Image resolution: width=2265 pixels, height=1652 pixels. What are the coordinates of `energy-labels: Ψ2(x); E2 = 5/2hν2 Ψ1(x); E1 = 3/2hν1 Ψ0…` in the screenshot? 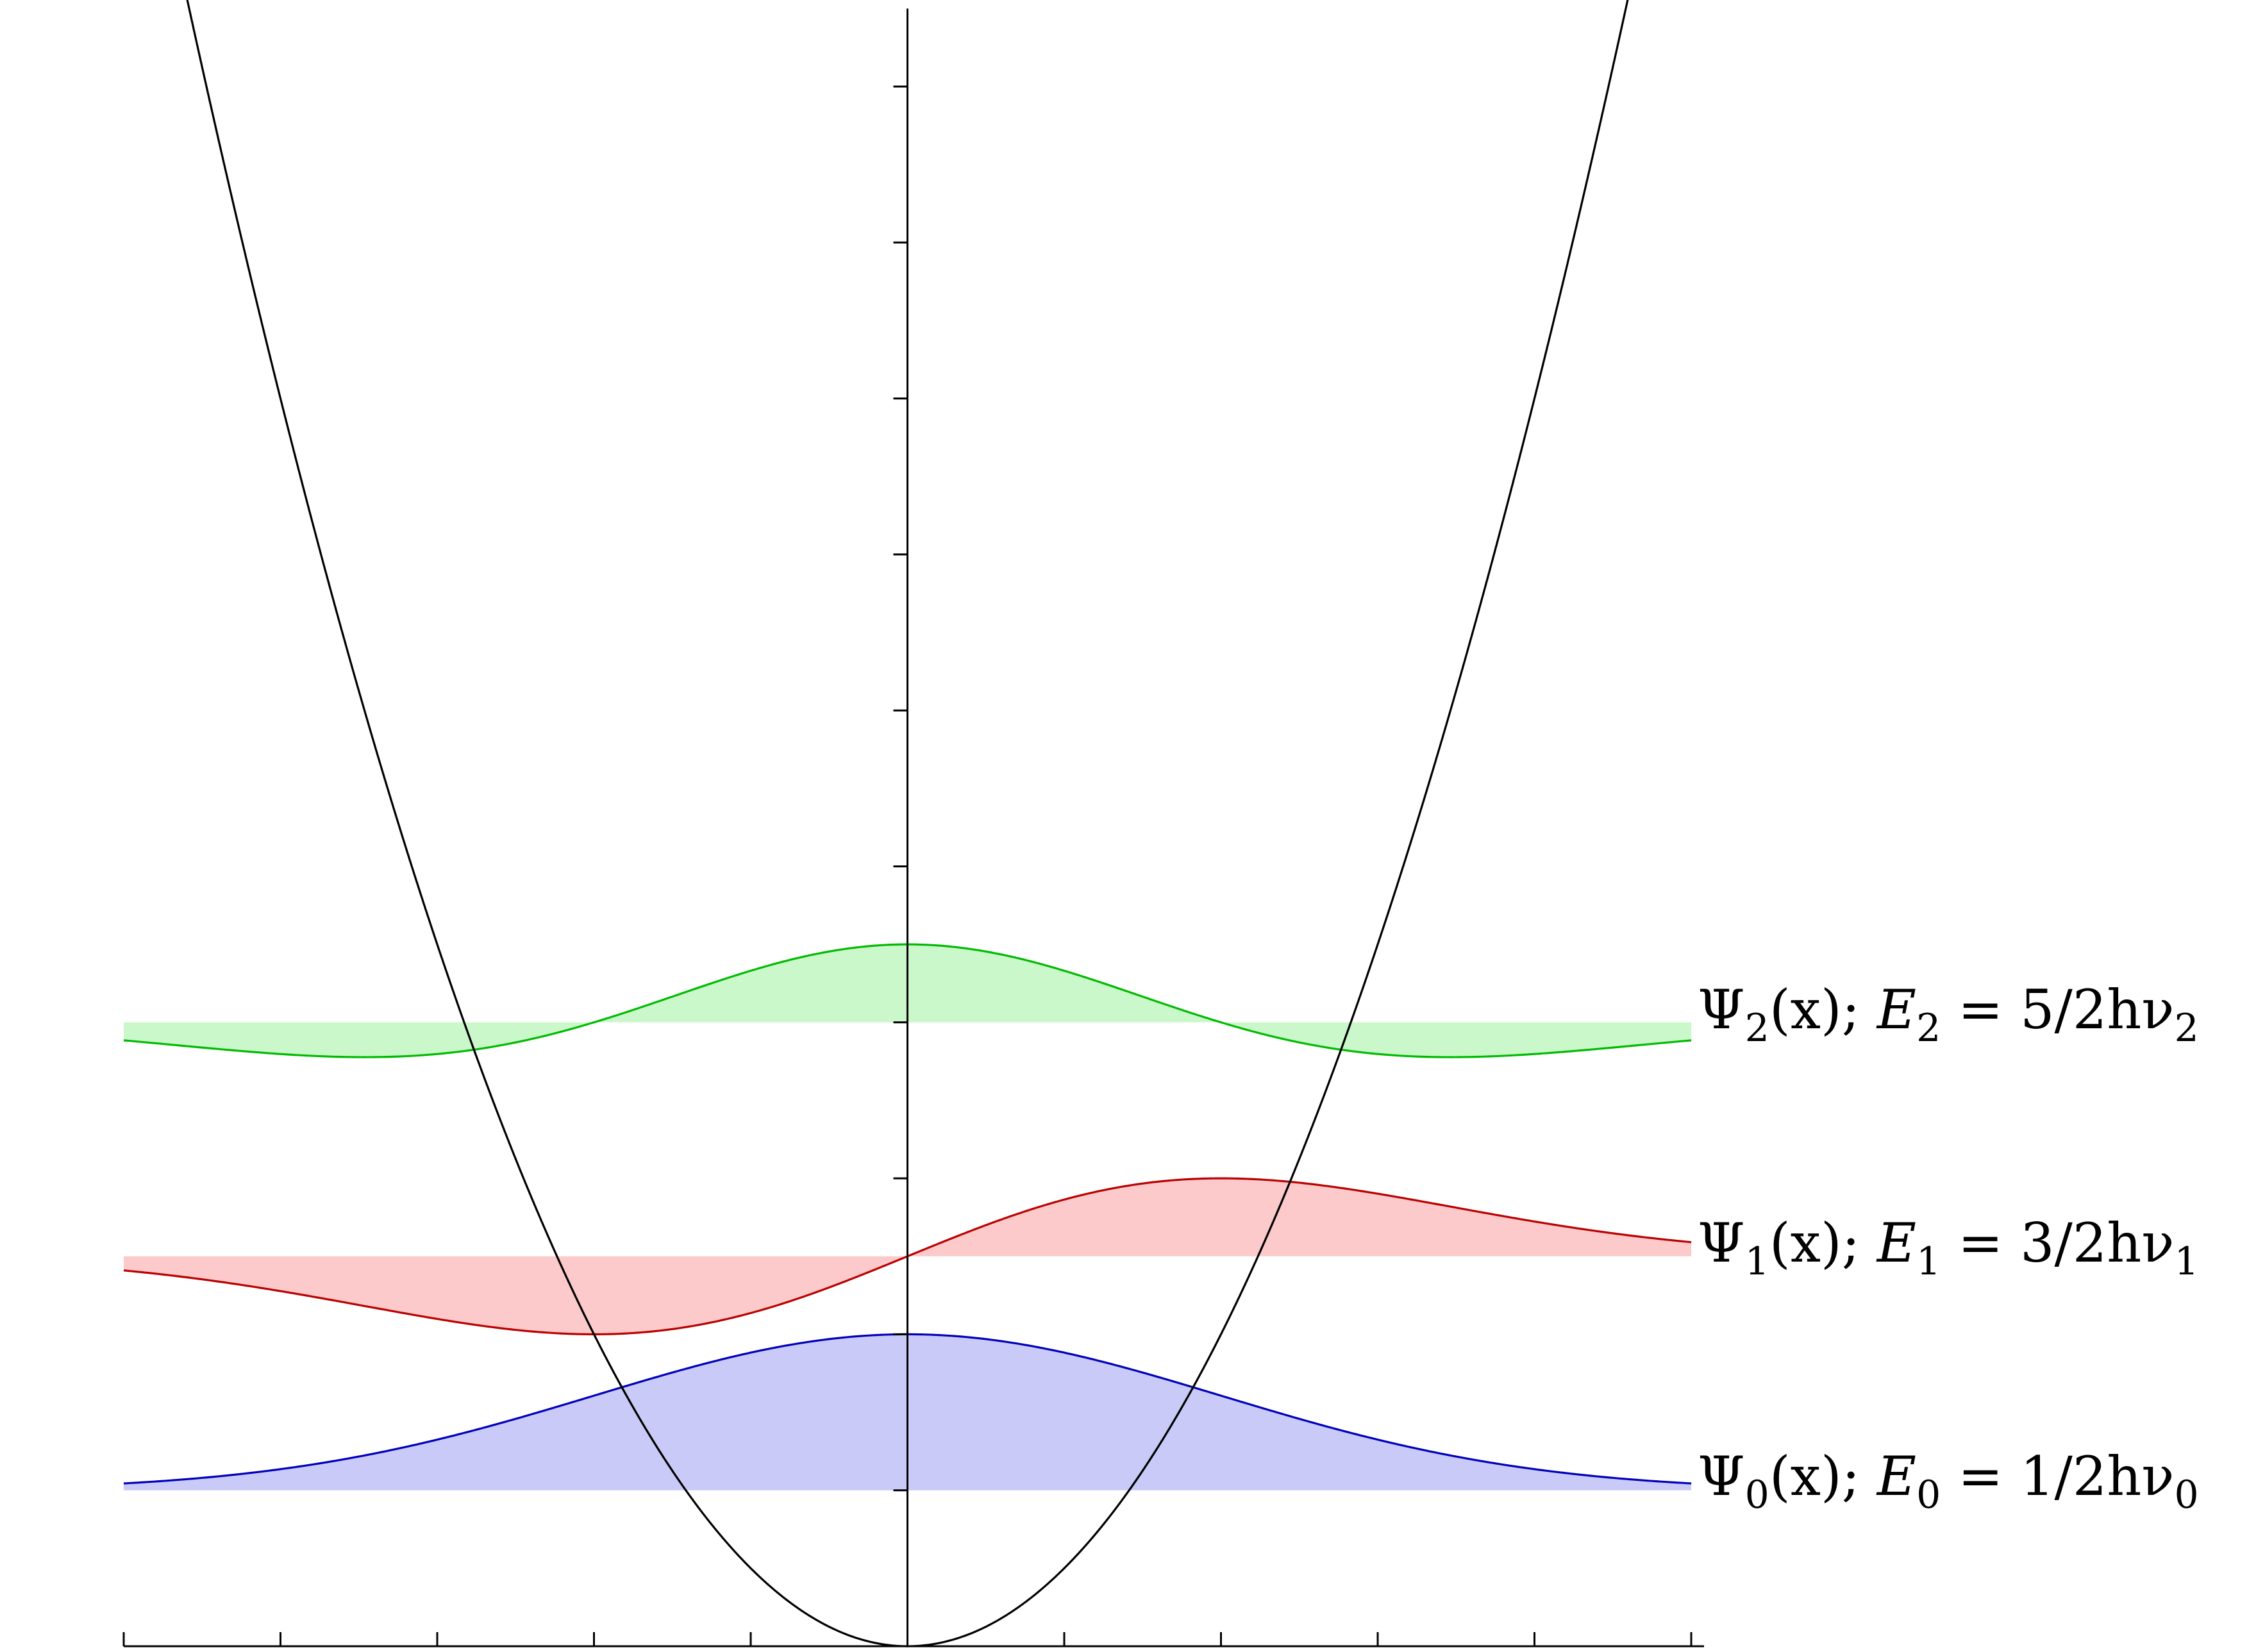 It's located at (1949, 1247).